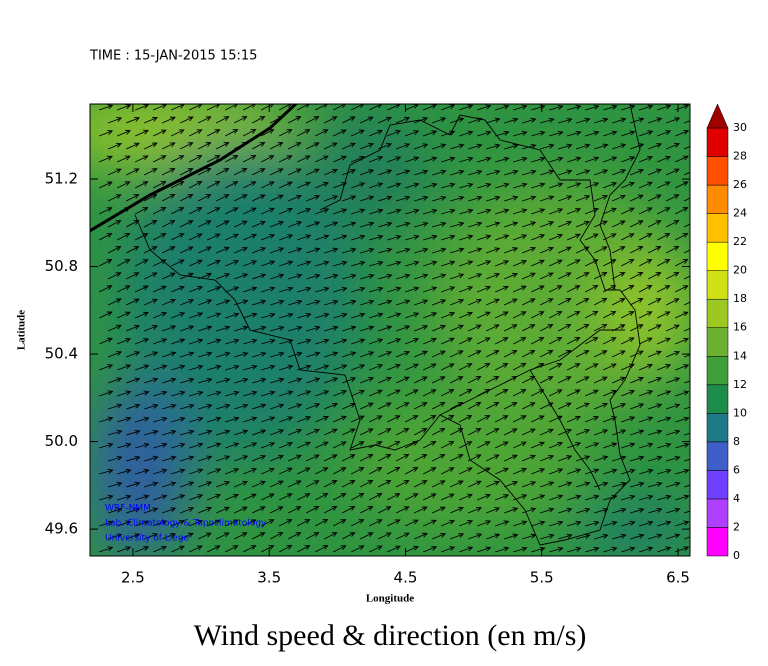  I want to click on colorbar-segment, so click(717, 513).